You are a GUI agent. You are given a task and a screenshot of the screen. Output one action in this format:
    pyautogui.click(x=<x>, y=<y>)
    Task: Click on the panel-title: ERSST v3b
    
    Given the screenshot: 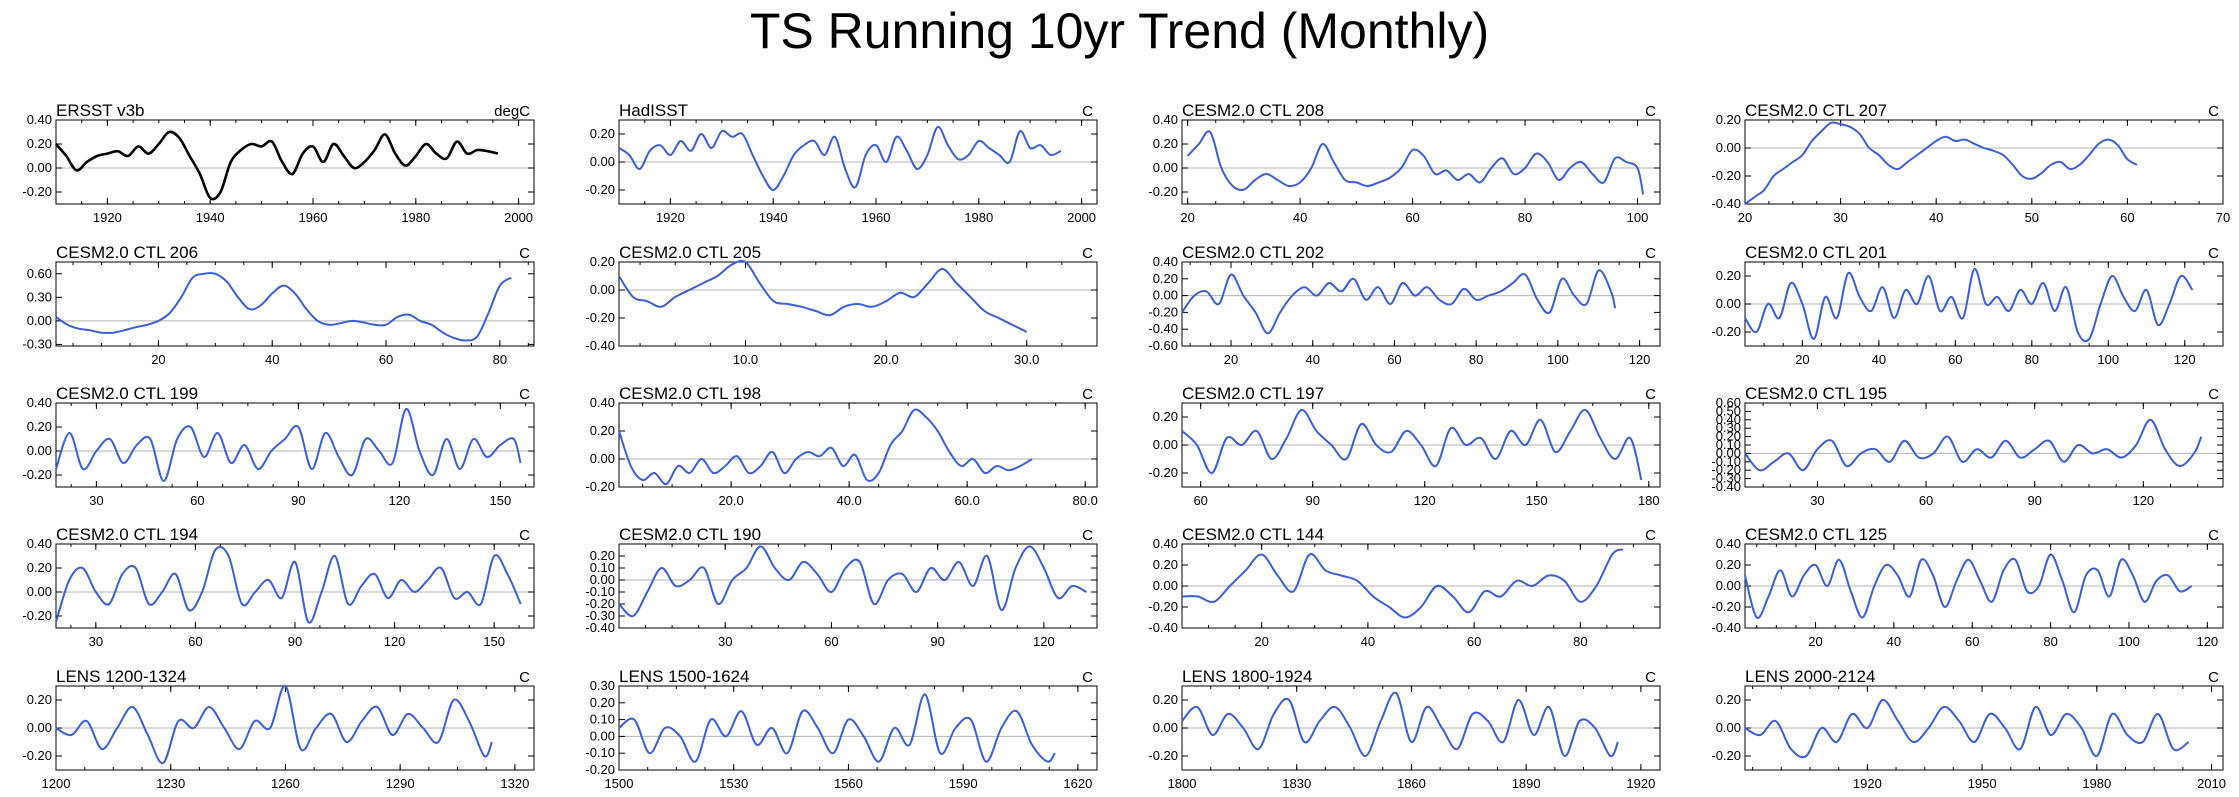 What is the action you would take?
    pyautogui.click(x=100, y=110)
    